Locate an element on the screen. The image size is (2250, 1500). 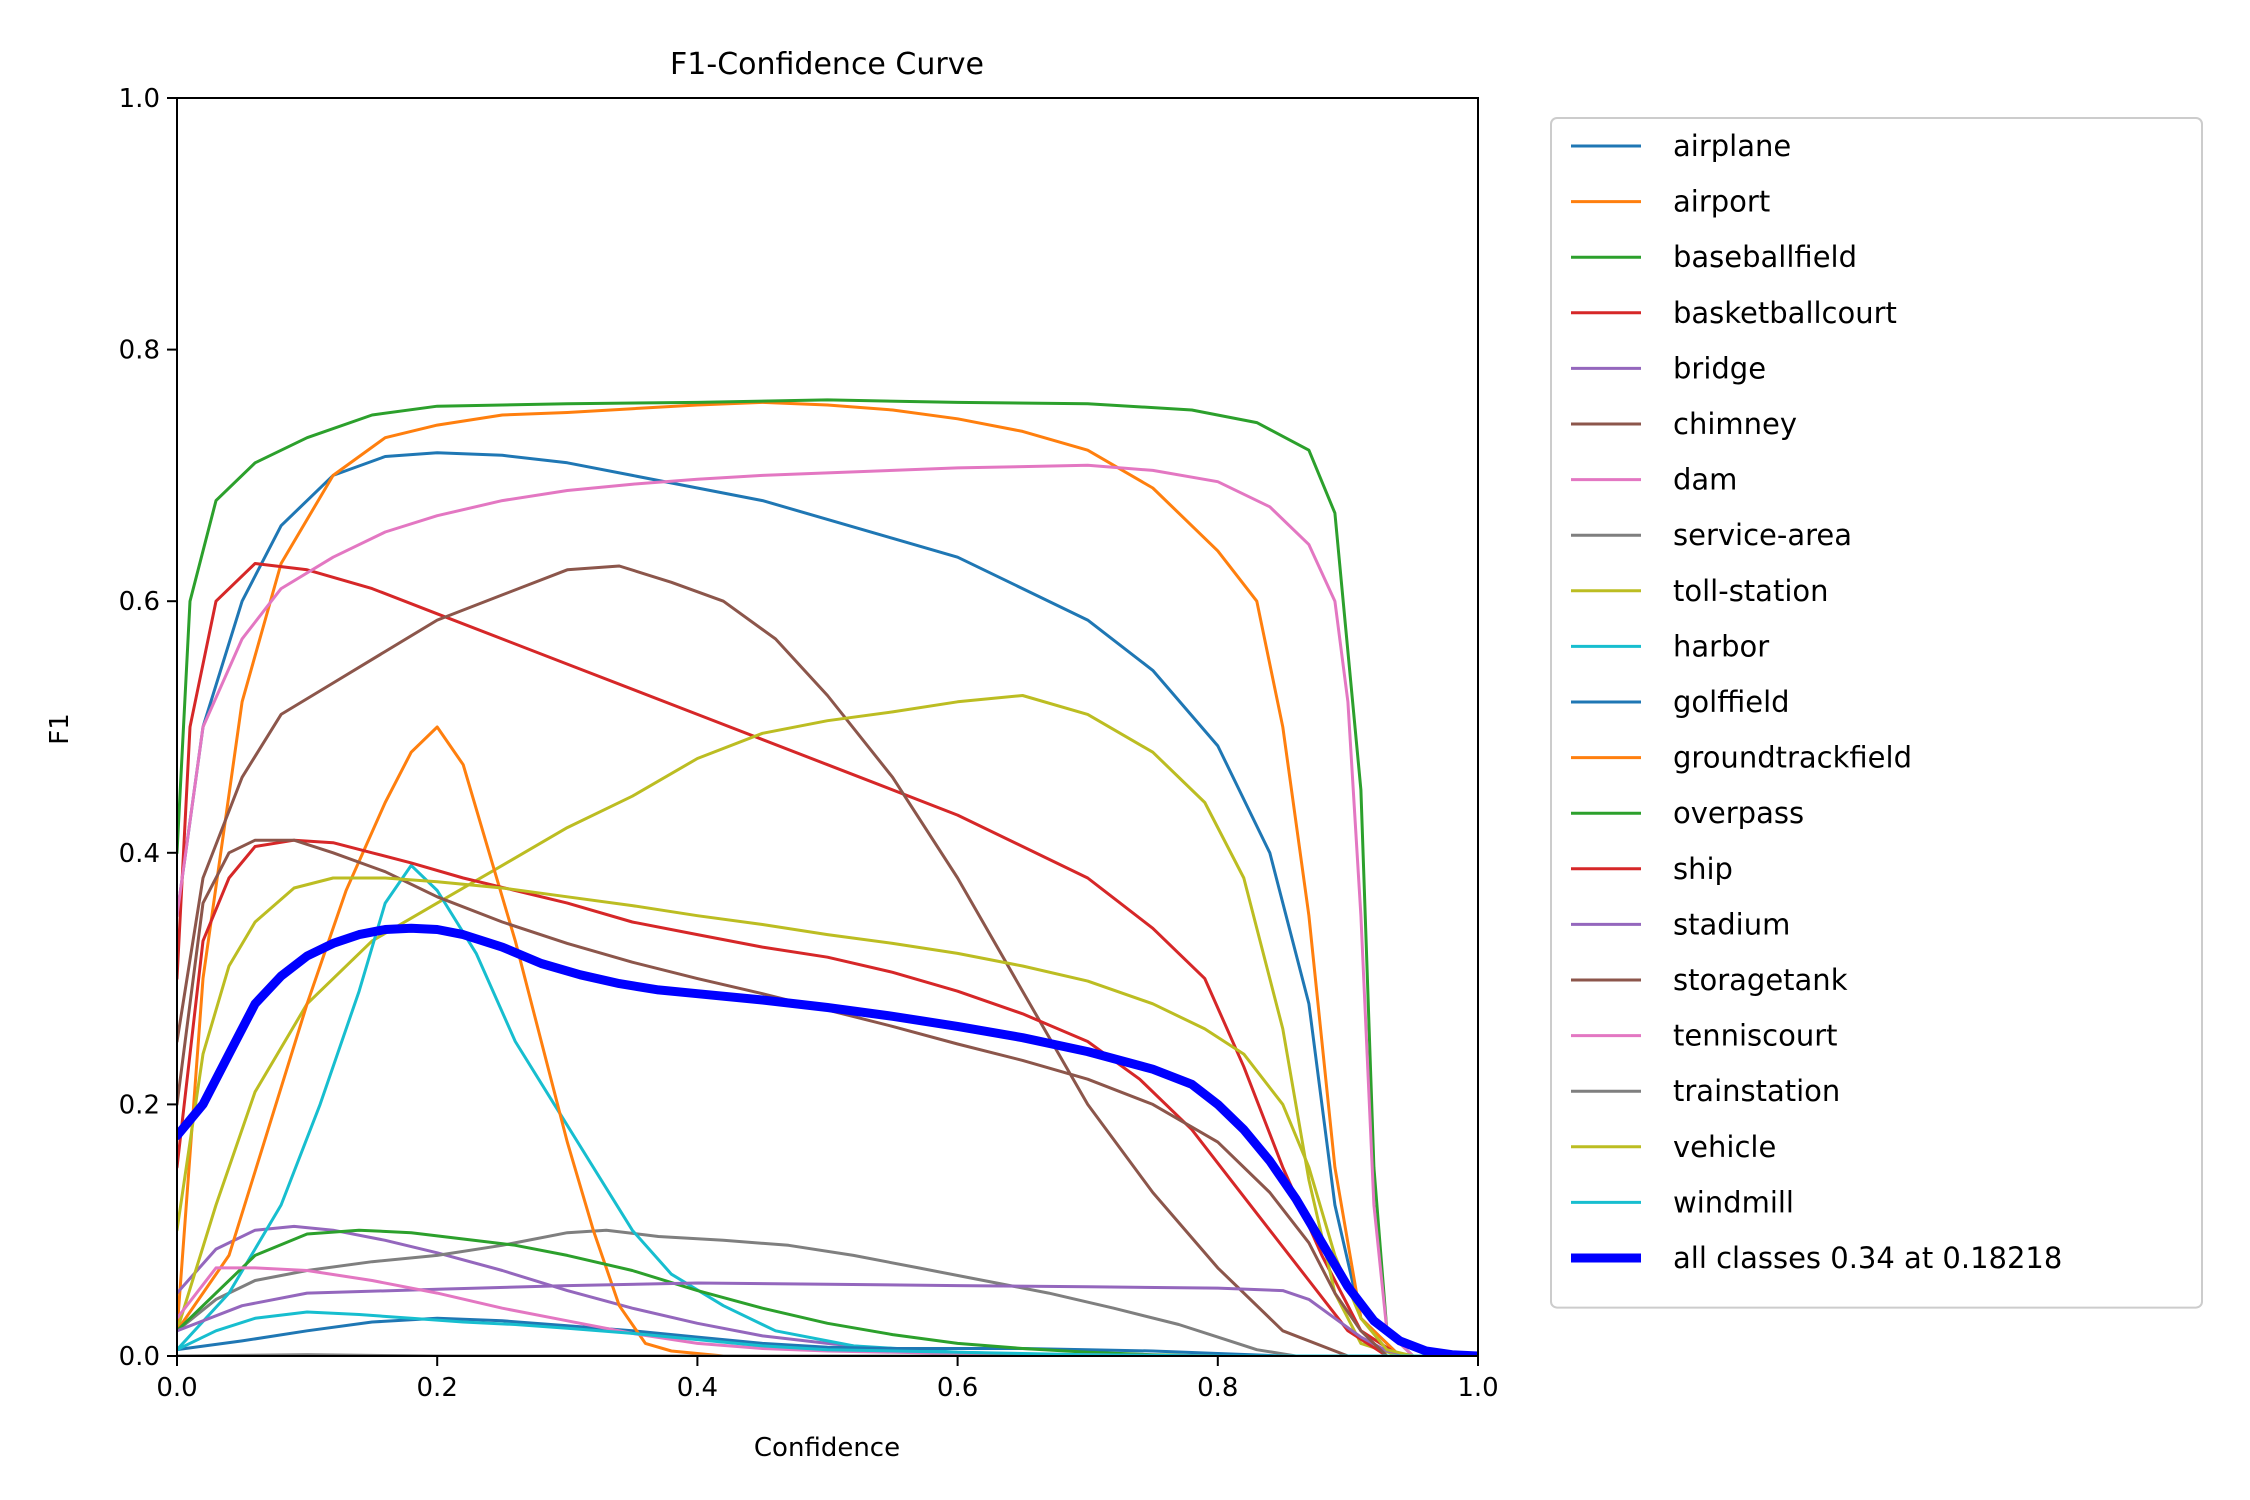
legend-label: all classes 0.34 at 0.18218 is located at coordinates (1867, 1258).